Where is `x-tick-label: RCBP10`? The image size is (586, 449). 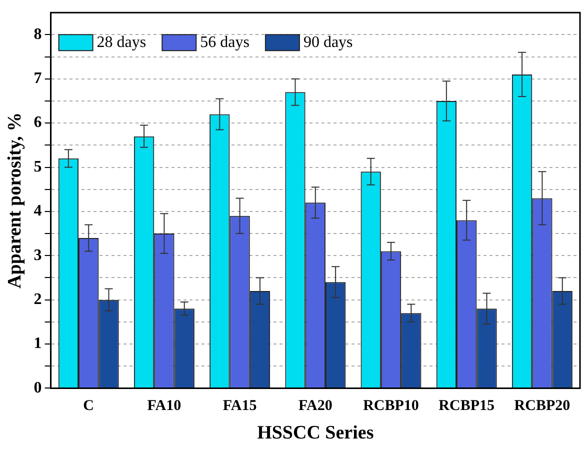 x-tick-label: RCBP10 is located at coordinates (391, 406).